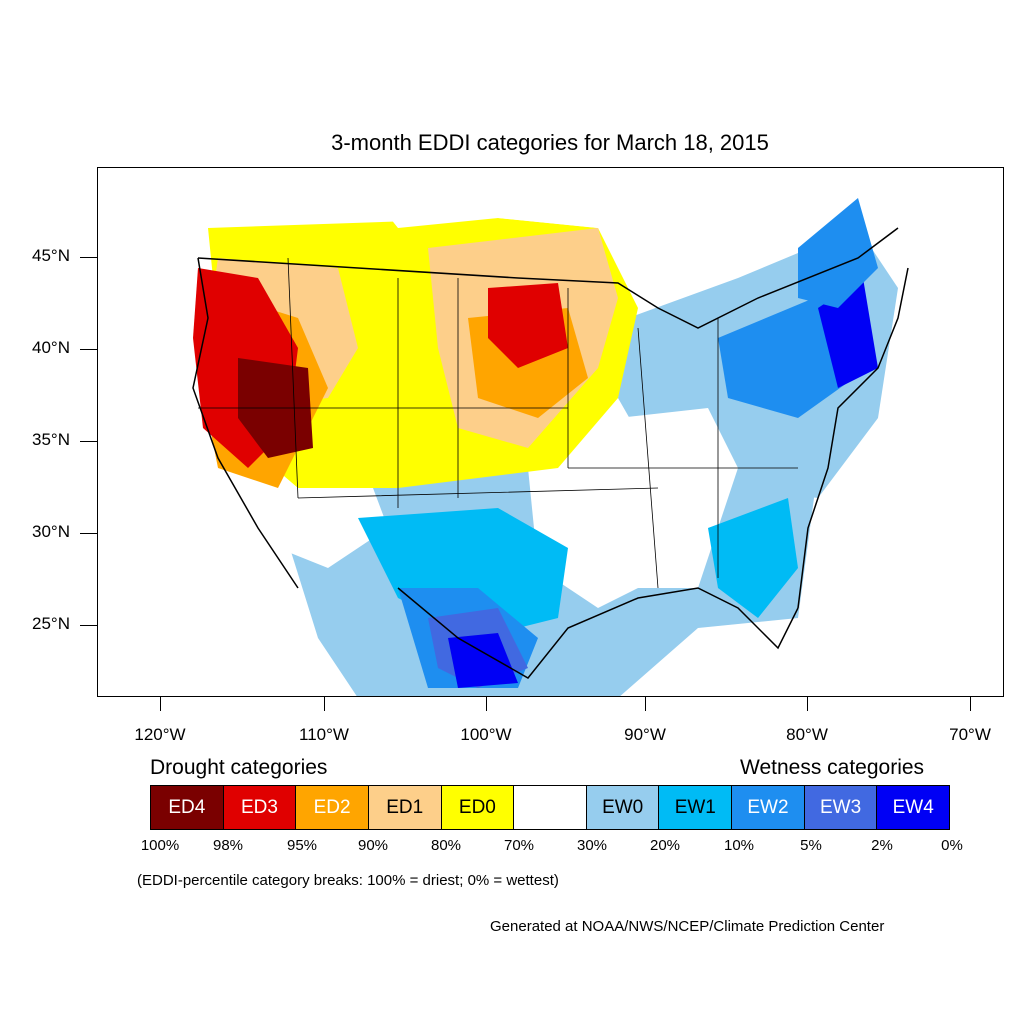 The image size is (1024, 1024). Describe the element at coordinates (405, 807) in the screenshot. I see `legend-box-ed1: ED1` at that location.